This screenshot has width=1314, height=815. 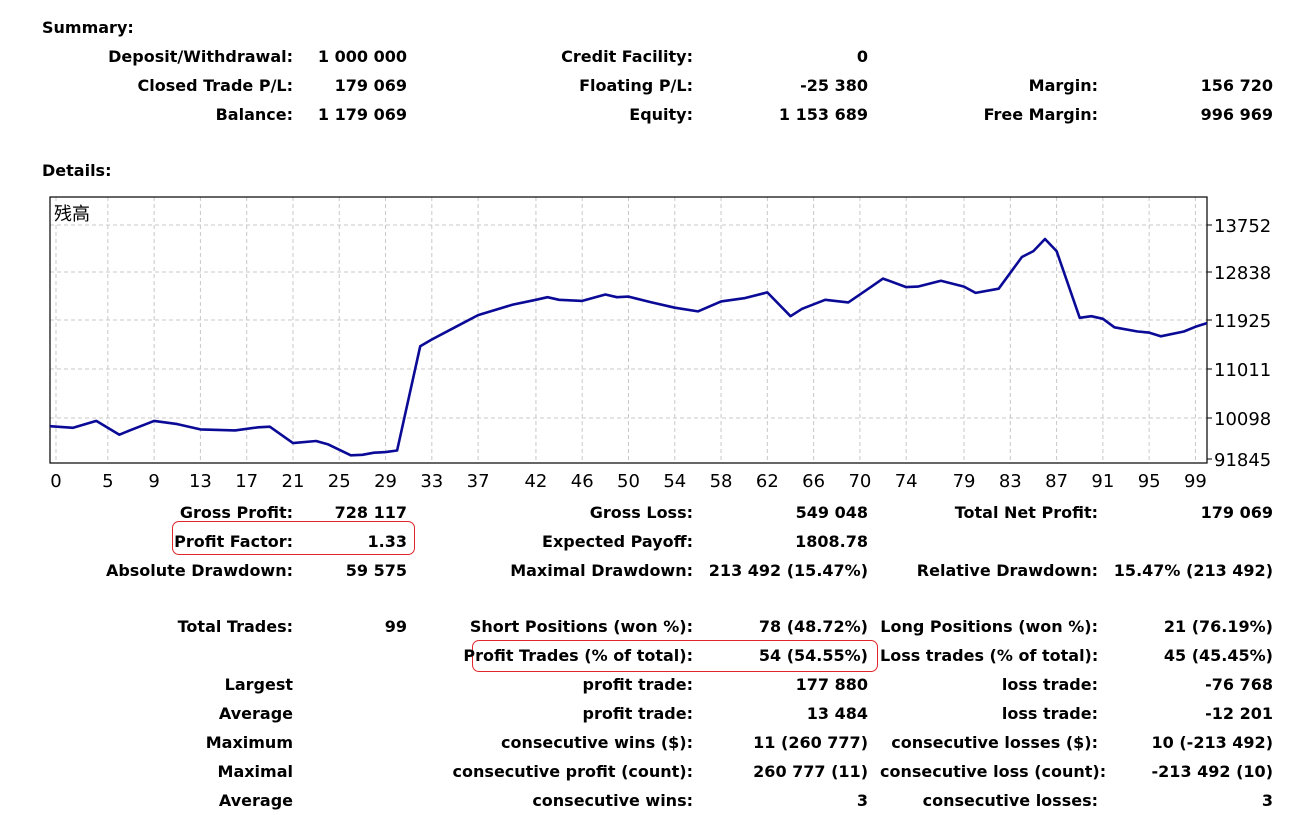 I want to click on loss-trades-value: 45 (45.45%), so click(x=1218, y=655).